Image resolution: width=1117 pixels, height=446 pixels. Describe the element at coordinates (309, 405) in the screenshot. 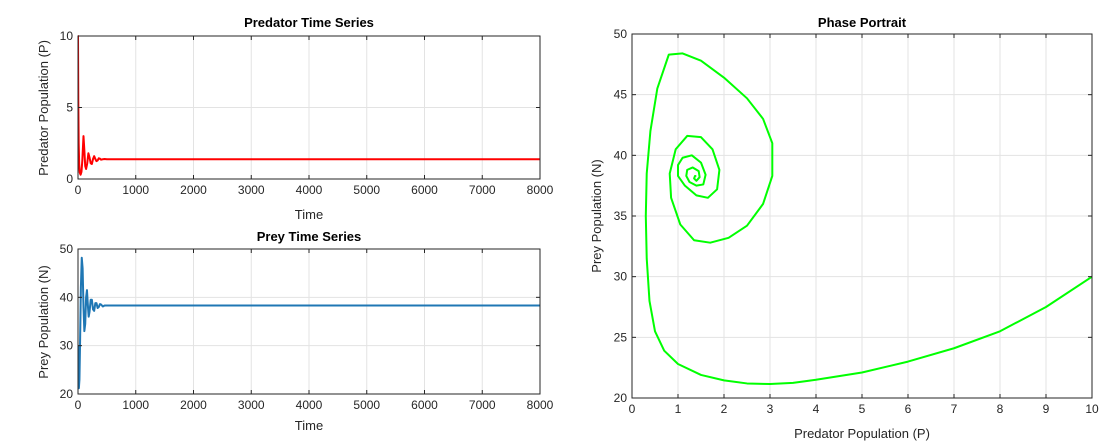

I see `prey-x-tick-label: 4000` at that location.